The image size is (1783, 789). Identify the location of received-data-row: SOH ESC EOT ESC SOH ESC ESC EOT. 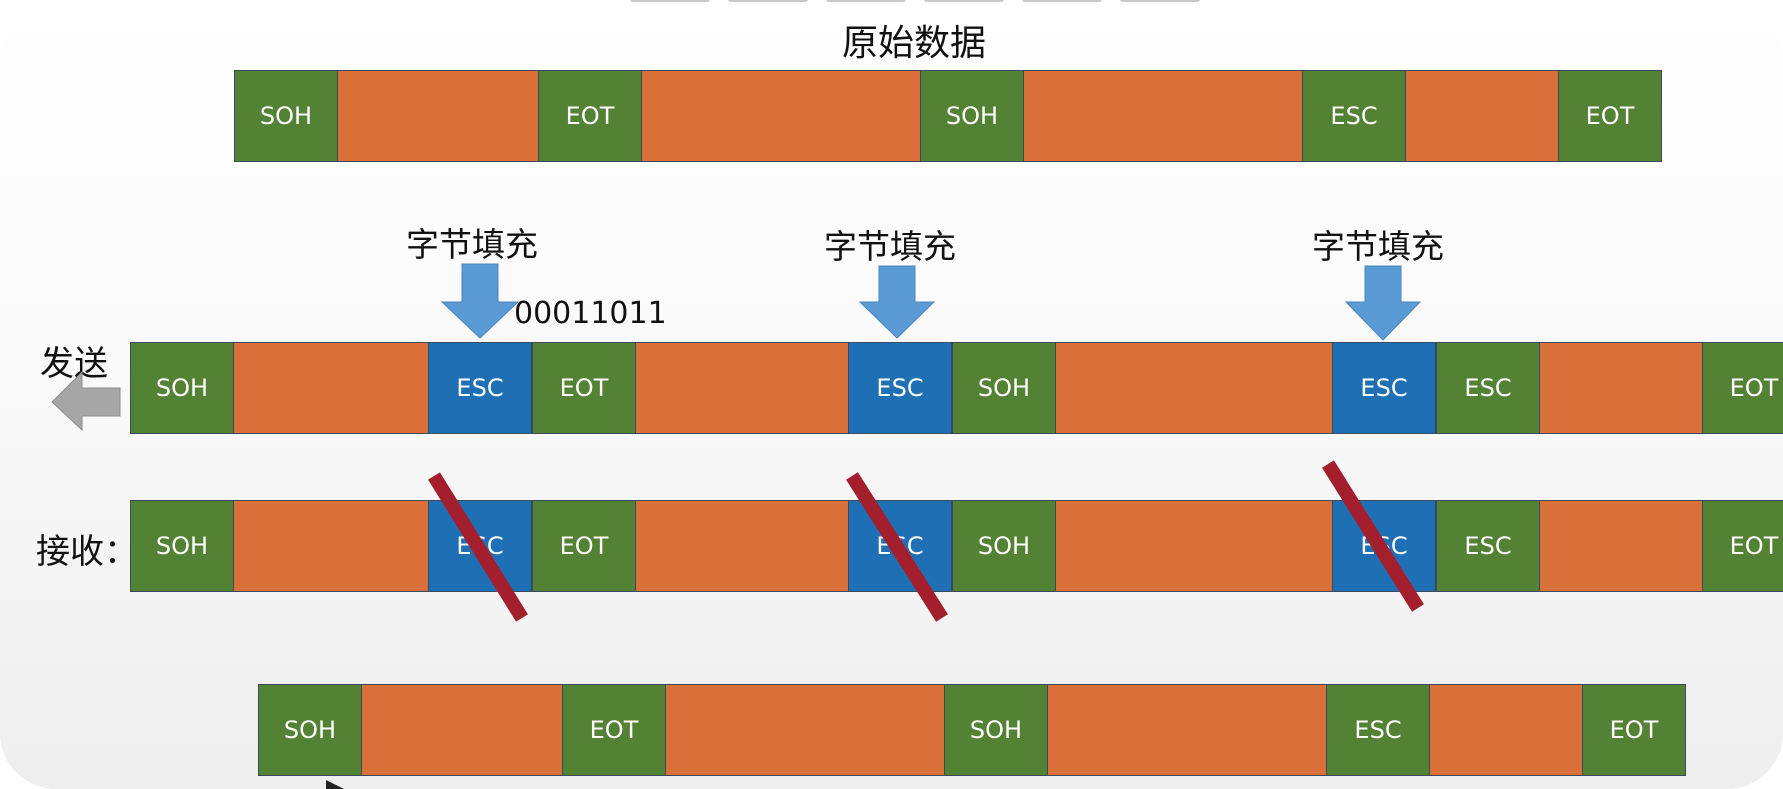
(956, 546).